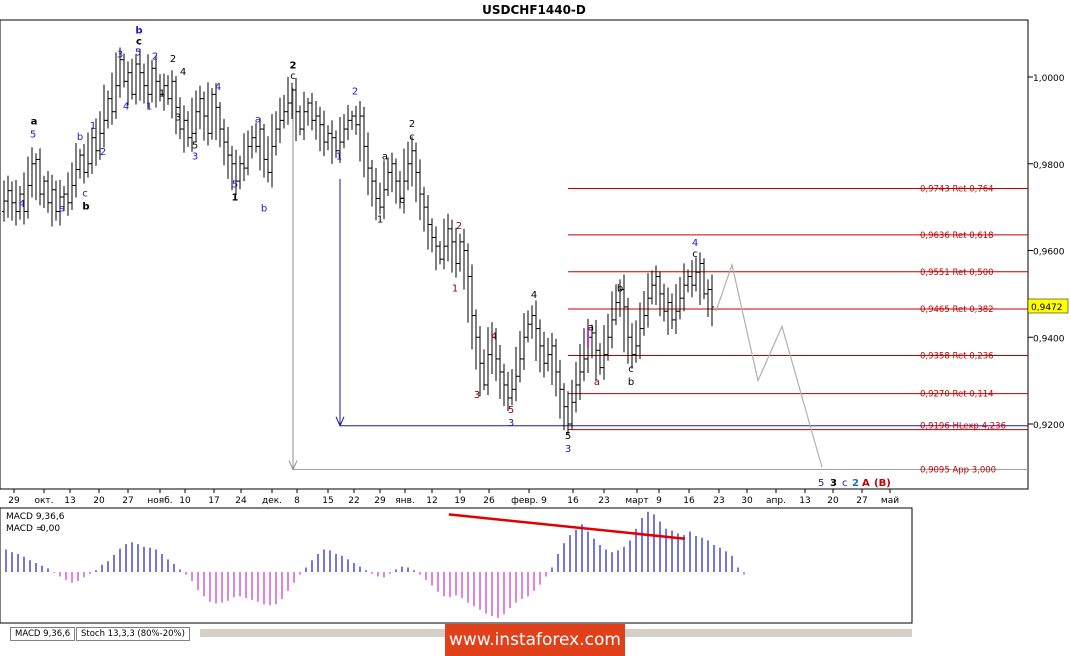  What do you see at coordinates (689, 501) in the screenshot?
I see `x-tick-label: 16` at bounding box center [689, 501].